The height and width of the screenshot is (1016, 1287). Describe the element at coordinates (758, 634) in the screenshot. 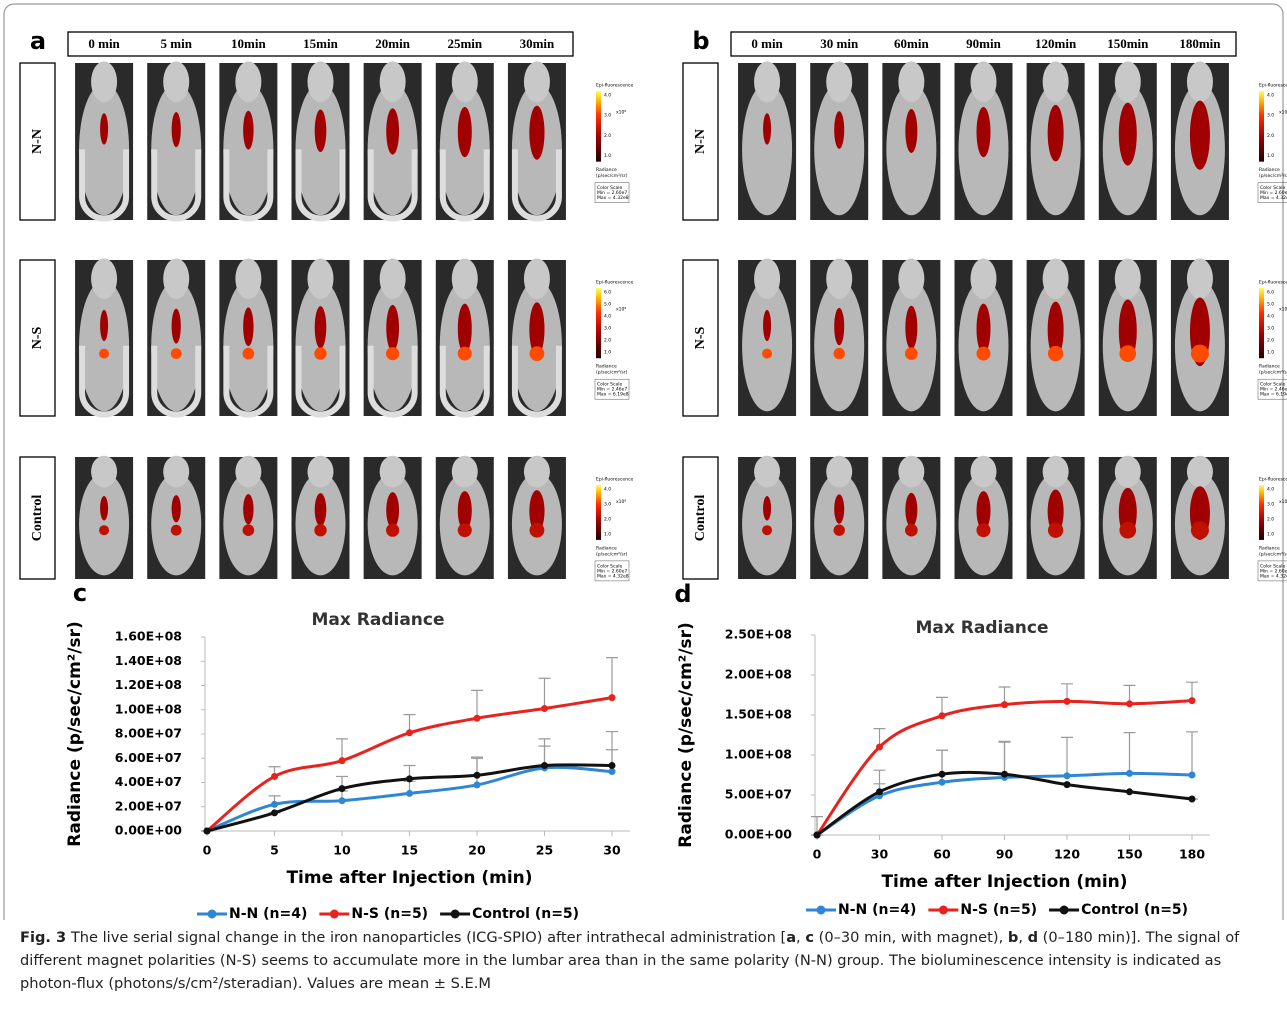

I see `y-tick-label: 2.50E+08` at that location.